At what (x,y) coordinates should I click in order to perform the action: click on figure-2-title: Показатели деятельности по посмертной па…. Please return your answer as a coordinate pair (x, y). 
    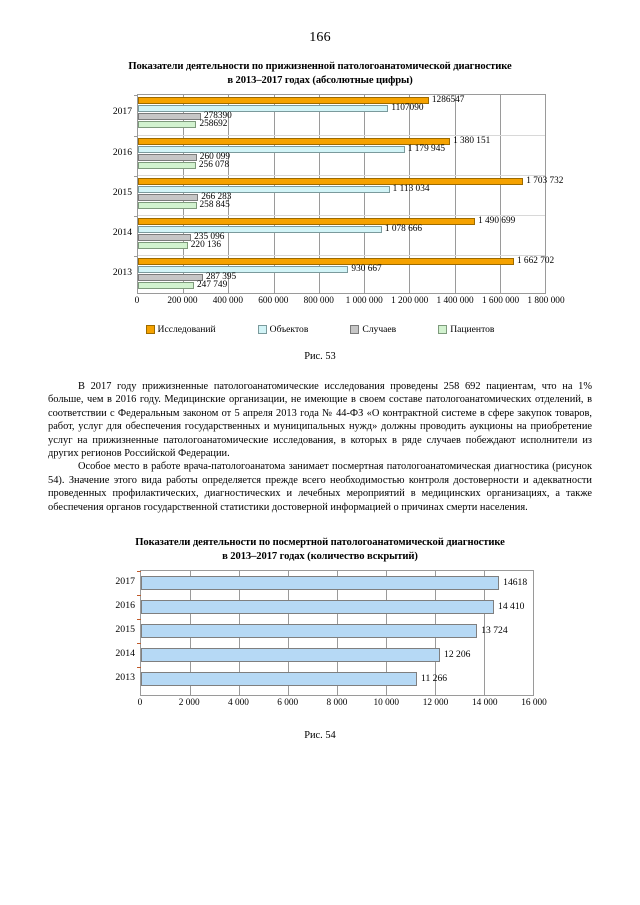
    Looking at the image, I should click on (320, 550).